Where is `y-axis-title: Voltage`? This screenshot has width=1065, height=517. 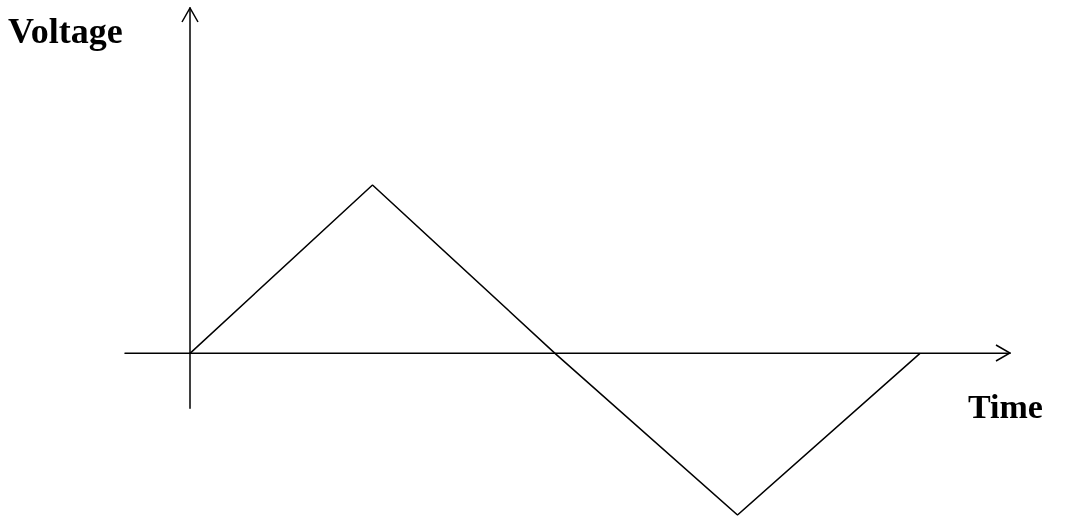 y-axis-title: Voltage is located at coordinates (65, 31).